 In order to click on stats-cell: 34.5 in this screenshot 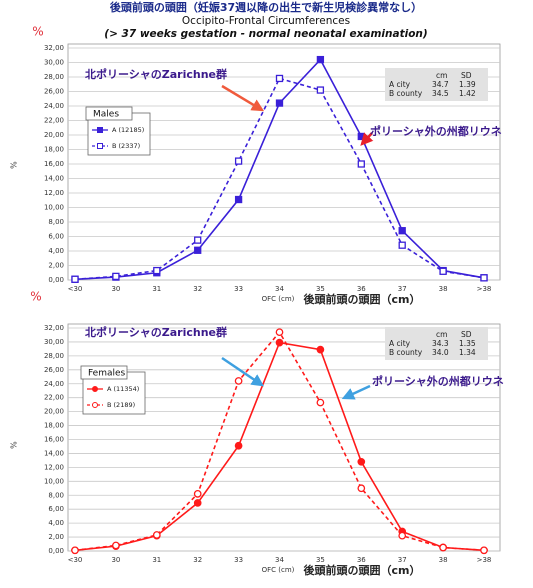, I will do `click(440, 93)`.